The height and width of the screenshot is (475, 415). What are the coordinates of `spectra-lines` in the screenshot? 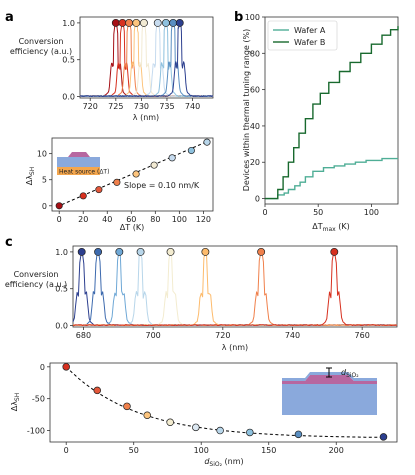 It's located at (146, 59).